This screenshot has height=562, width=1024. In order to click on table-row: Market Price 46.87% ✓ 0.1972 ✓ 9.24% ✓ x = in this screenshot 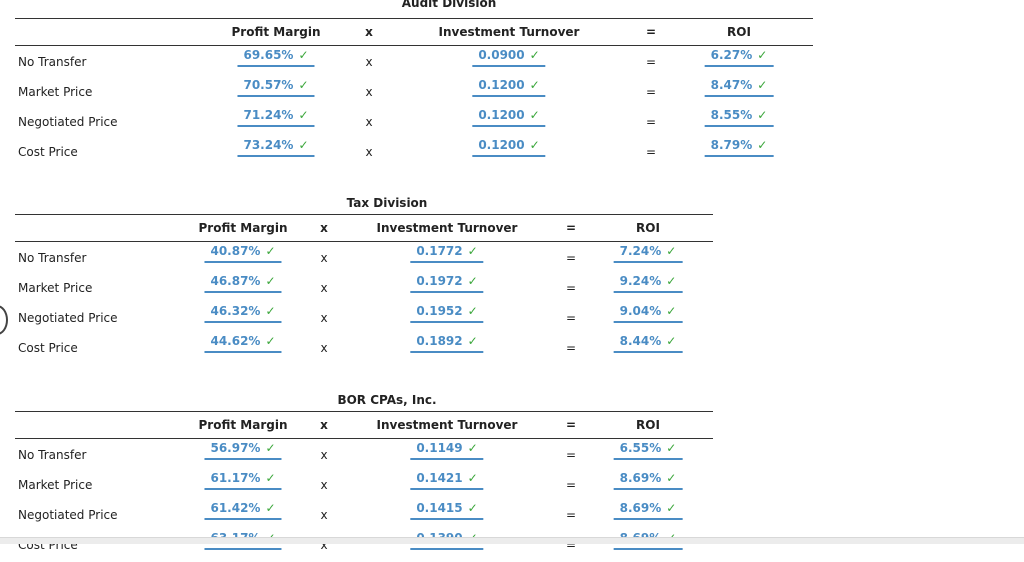, I will do `click(364, 289)`.